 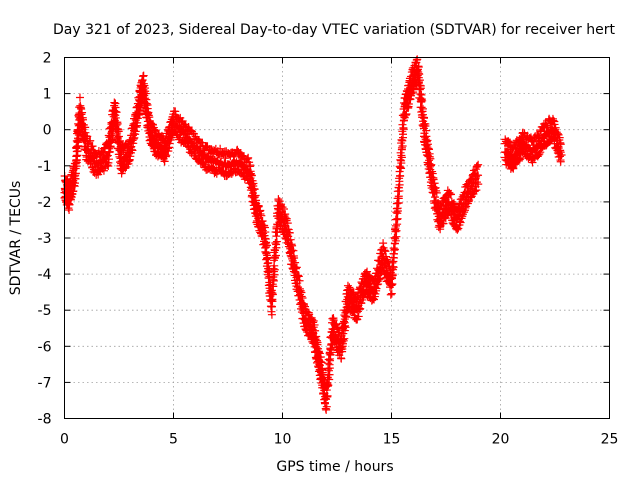 What do you see at coordinates (610, 440) in the screenshot?
I see `x-tick-label: 25` at bounding box center [610, 440].